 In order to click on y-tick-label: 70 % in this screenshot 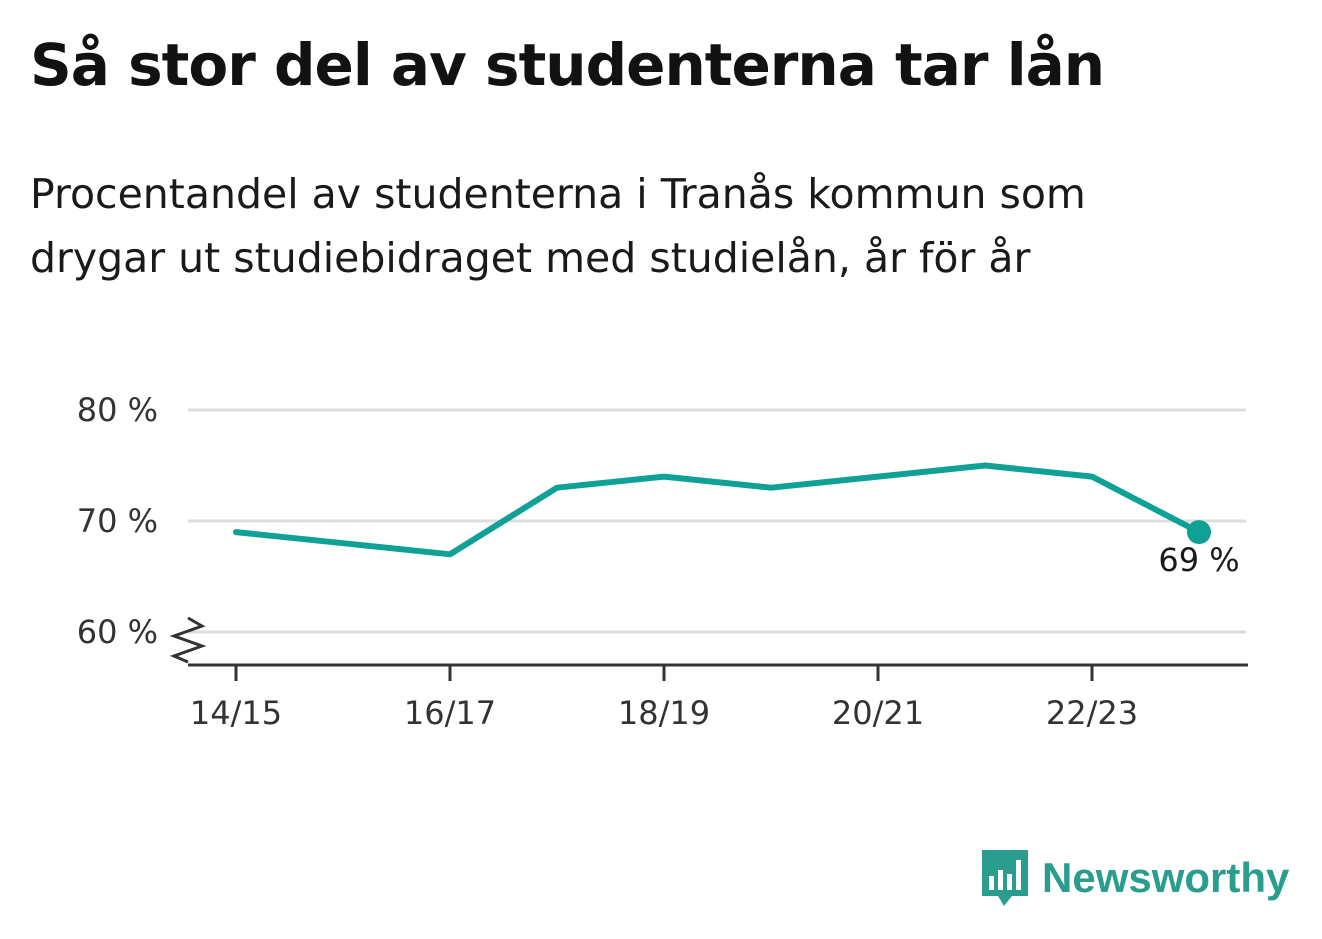, I will do `click(117, 521)`.